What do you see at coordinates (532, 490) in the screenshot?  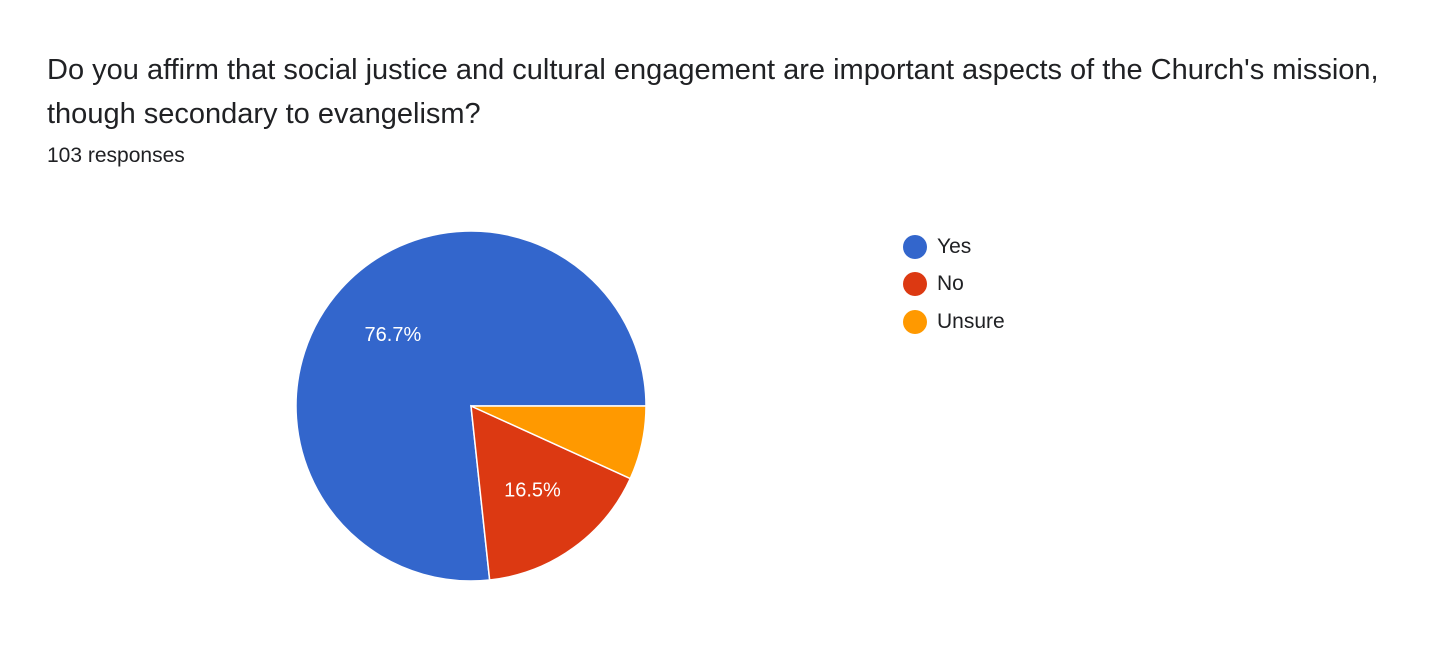 I see `pie-data-label-no: 16.5%` at bounding box center [532, 490].